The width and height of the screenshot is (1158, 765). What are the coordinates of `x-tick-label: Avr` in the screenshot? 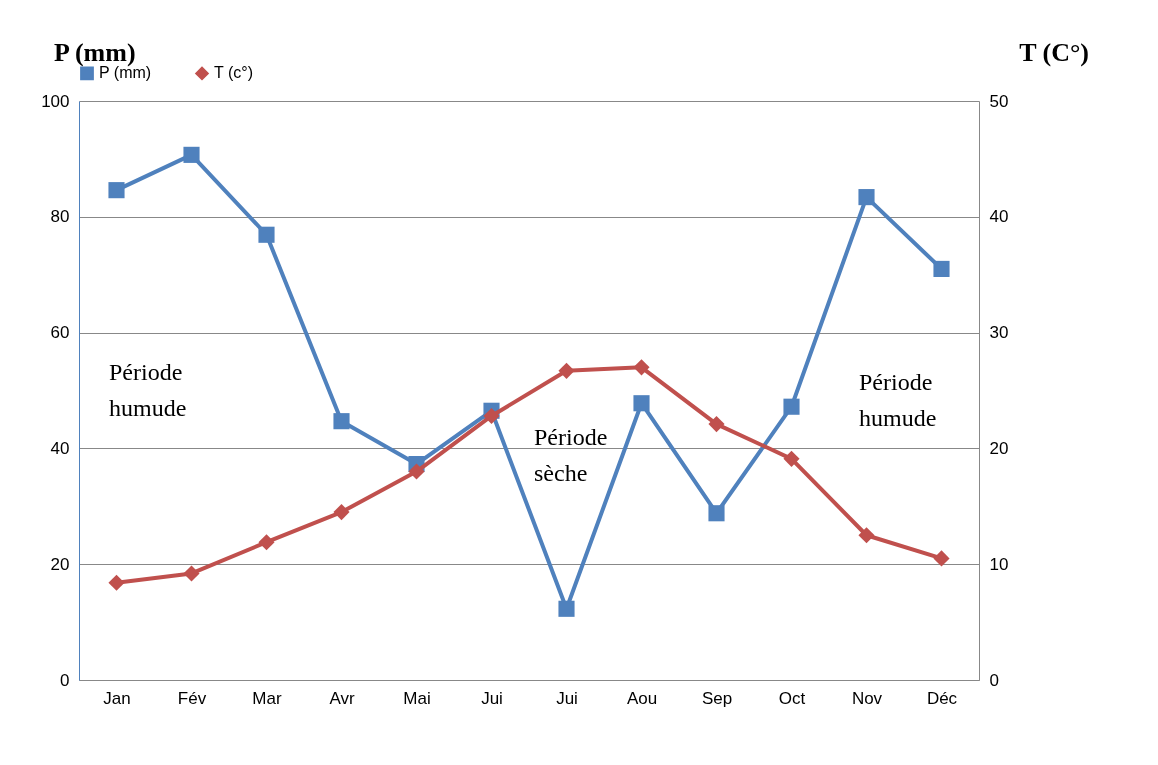 It's located at (342, 698).